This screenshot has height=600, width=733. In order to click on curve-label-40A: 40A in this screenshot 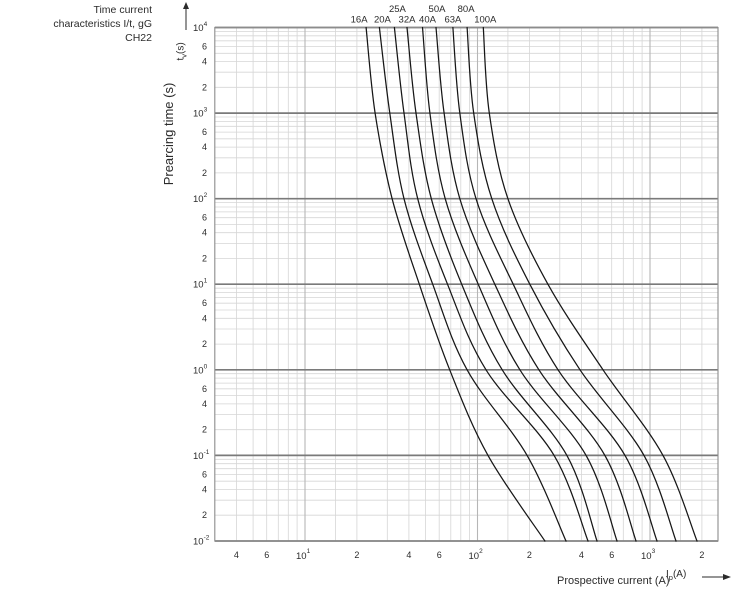, I will do `click(428, 20)`.